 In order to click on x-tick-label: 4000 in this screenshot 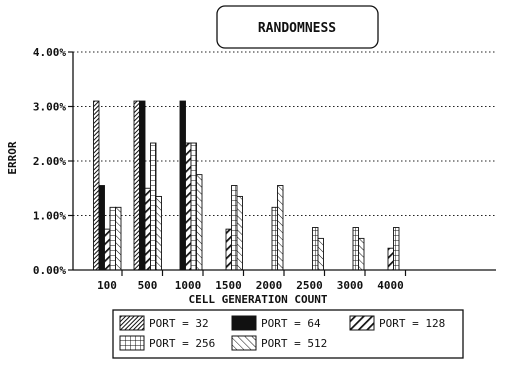, I will do `click(390, 285)`.